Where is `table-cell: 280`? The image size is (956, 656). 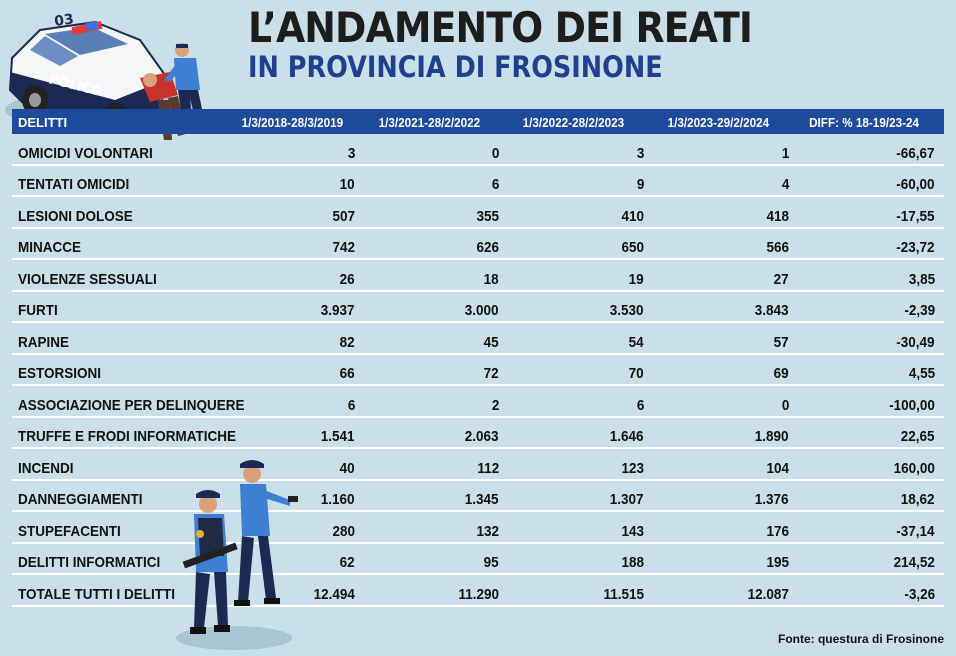 table-cell: 280 is located at coordinates (343, 531).